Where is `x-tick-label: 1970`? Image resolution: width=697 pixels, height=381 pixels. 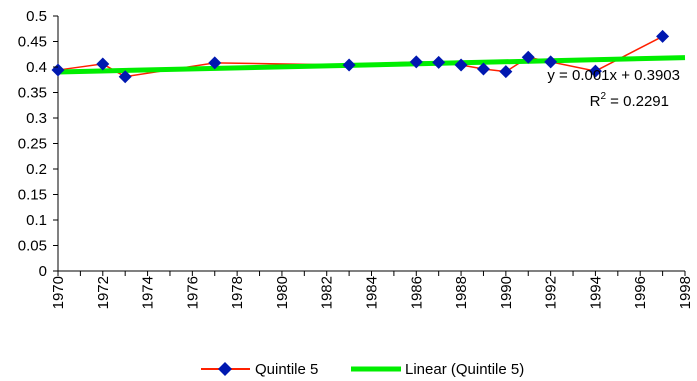
x-tick-label: 1970 is located at coordinates (58, 292).